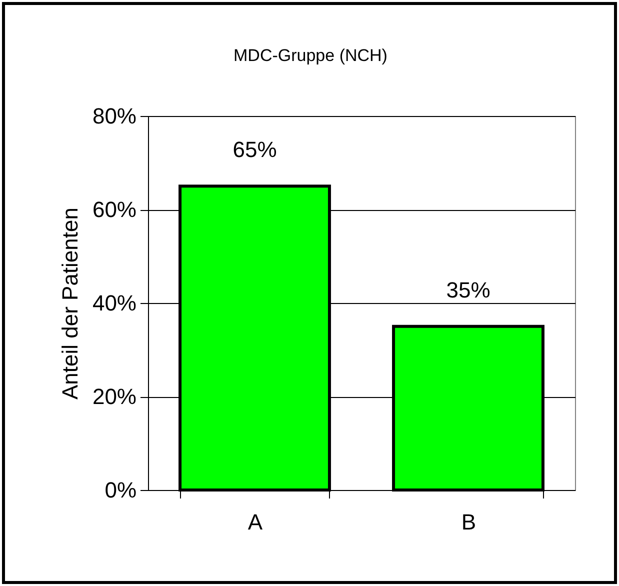  I want to click on x-tick-label: A, so click(255, 522).